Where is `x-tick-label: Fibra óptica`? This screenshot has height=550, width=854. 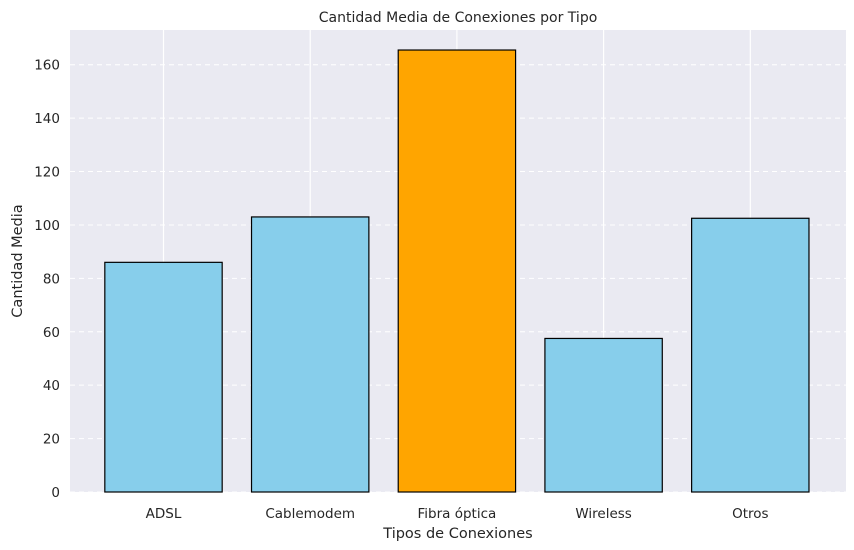 x-tick-label: Fibra óptica is located at coordinates (457, 514).